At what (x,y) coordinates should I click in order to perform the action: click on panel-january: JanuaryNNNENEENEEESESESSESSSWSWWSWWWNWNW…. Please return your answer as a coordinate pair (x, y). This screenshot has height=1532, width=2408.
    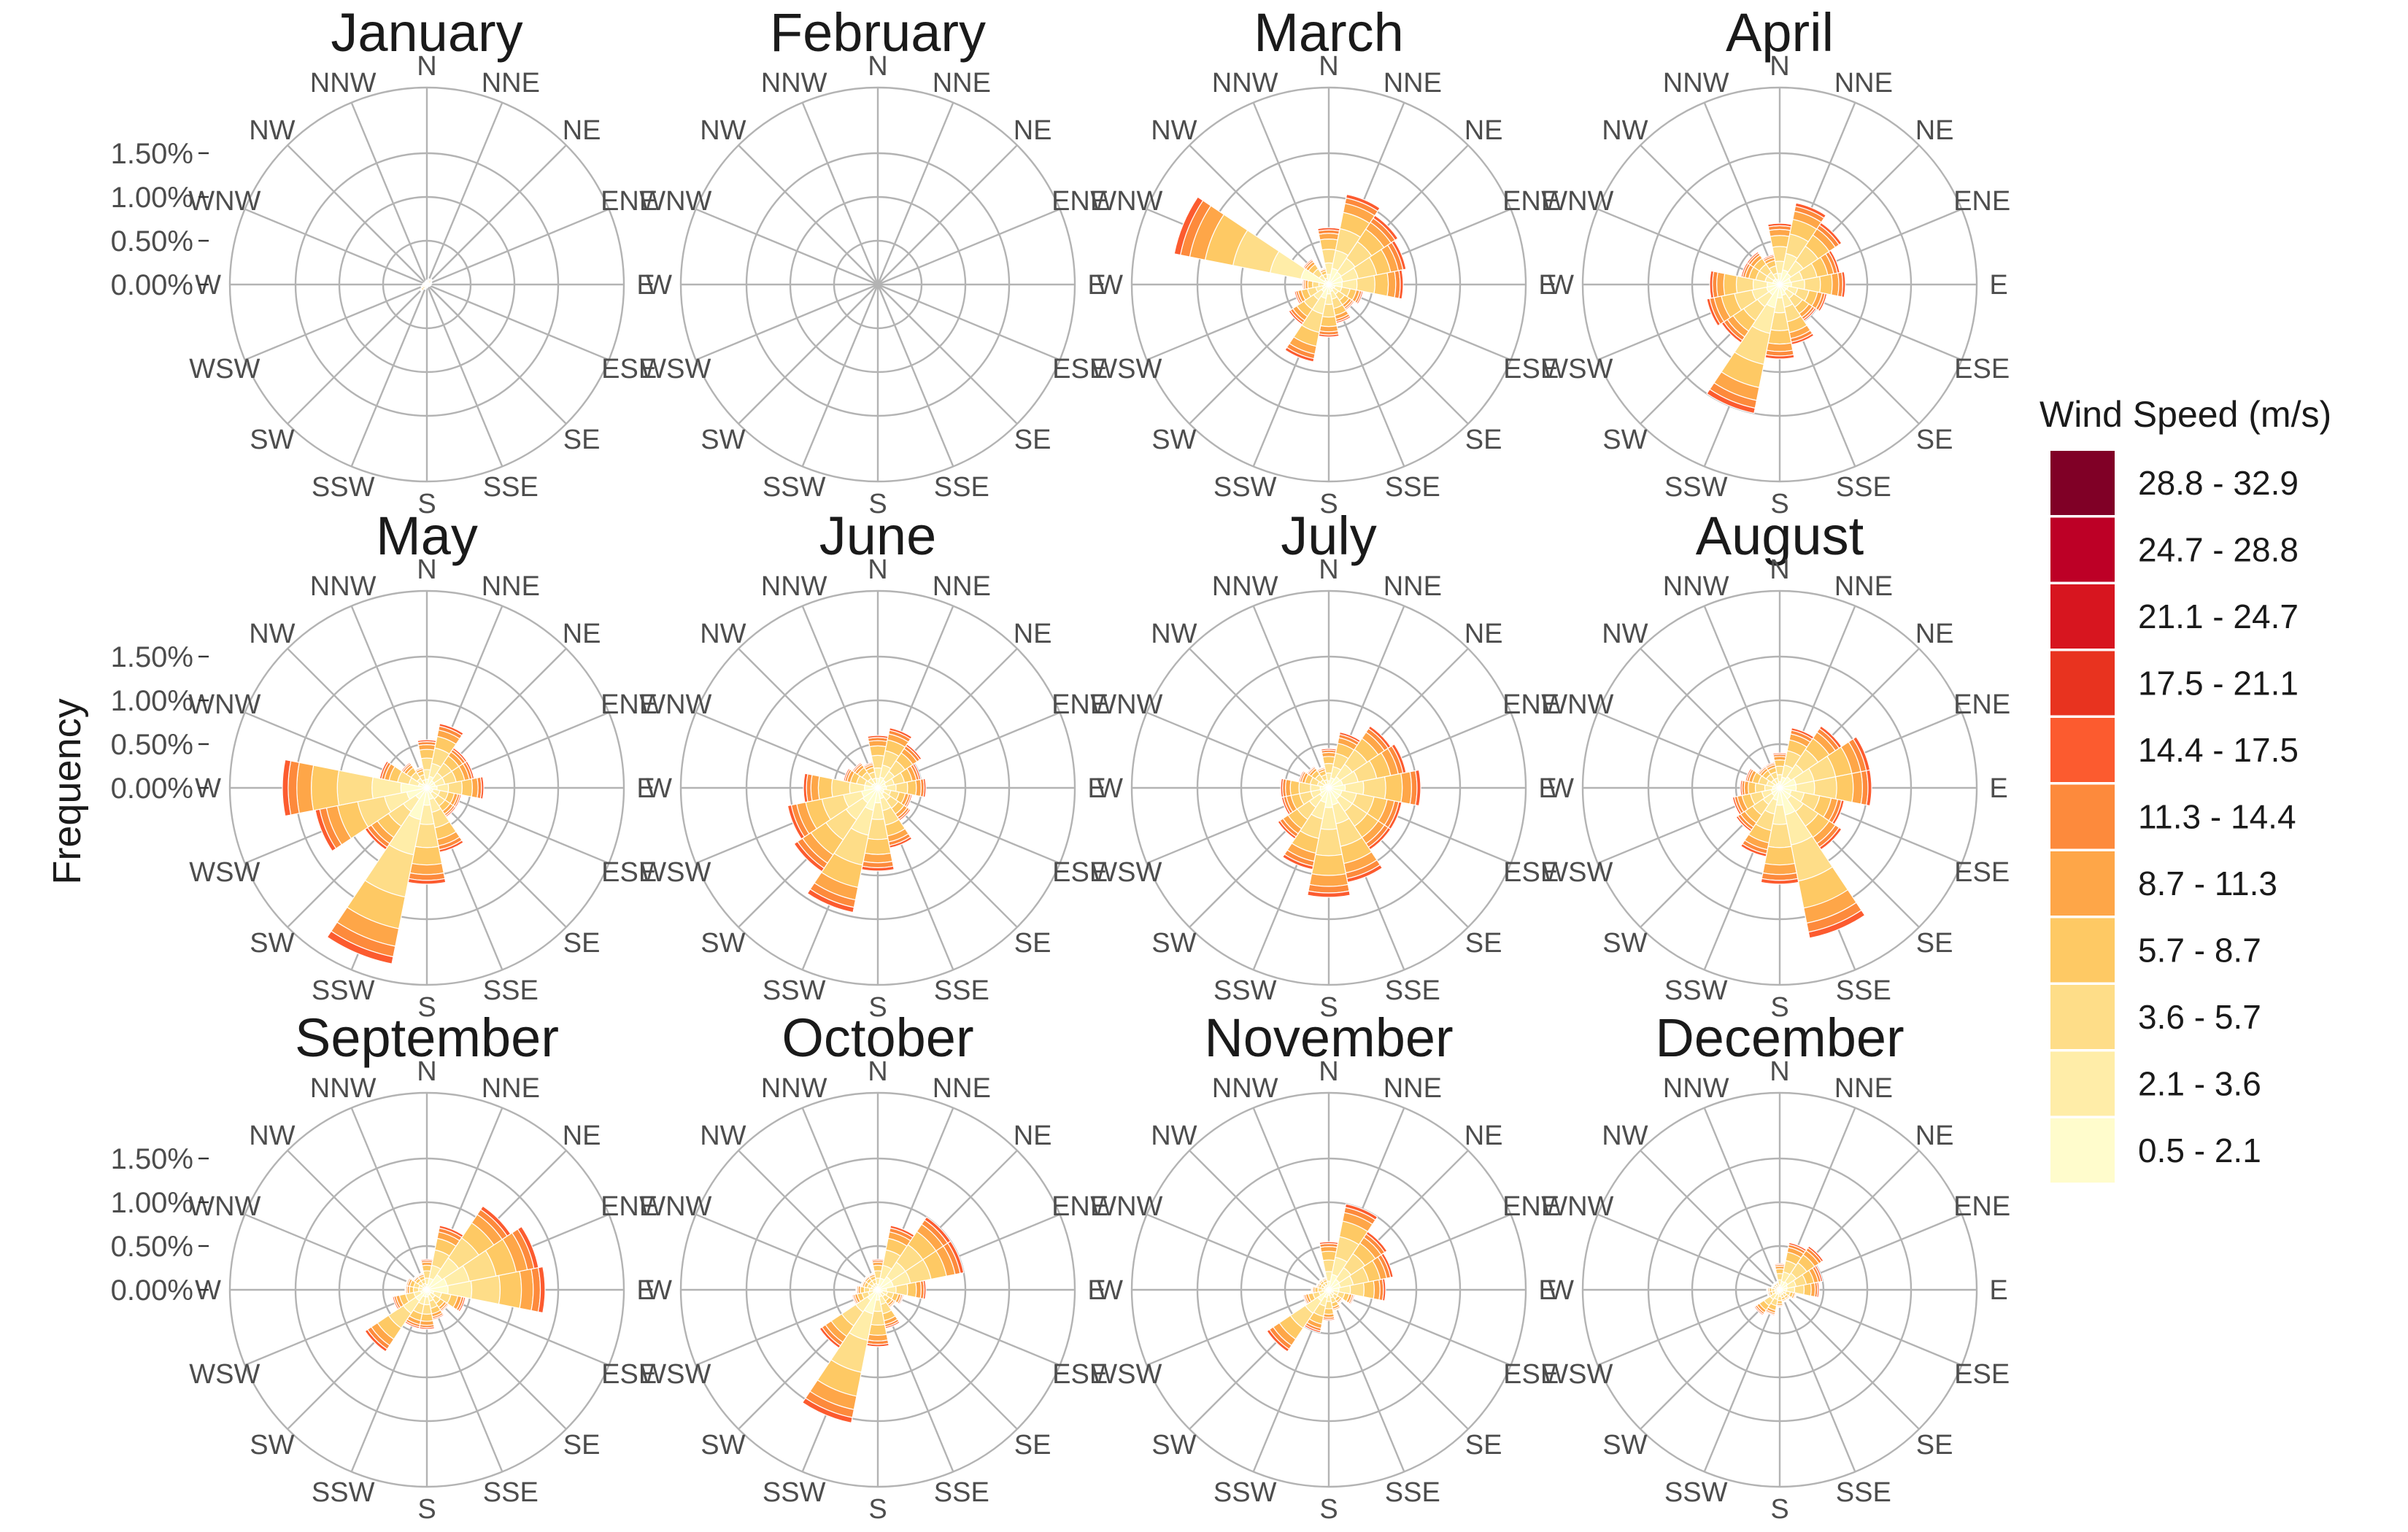
    Looking at the image, I should click on (384, 260).